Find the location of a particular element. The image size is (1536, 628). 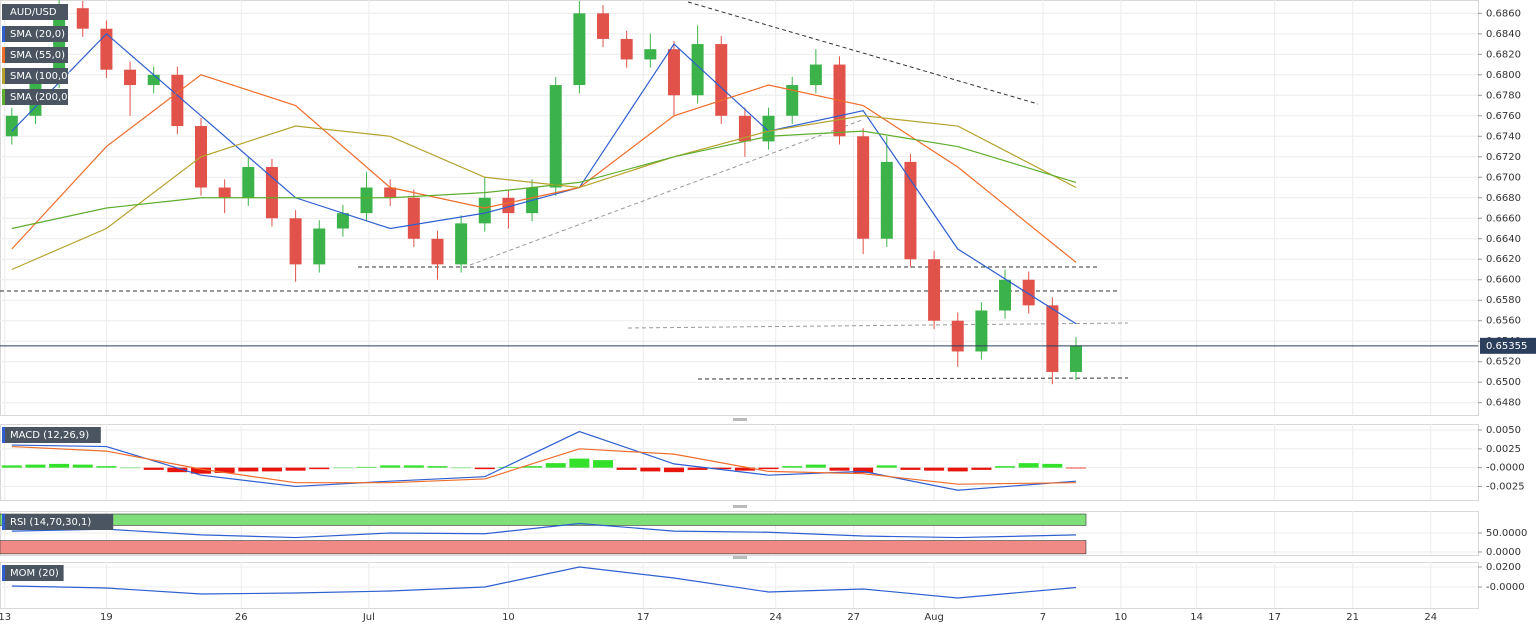

legend-label: SMA (55,0) is located at coordinates (37, 55).